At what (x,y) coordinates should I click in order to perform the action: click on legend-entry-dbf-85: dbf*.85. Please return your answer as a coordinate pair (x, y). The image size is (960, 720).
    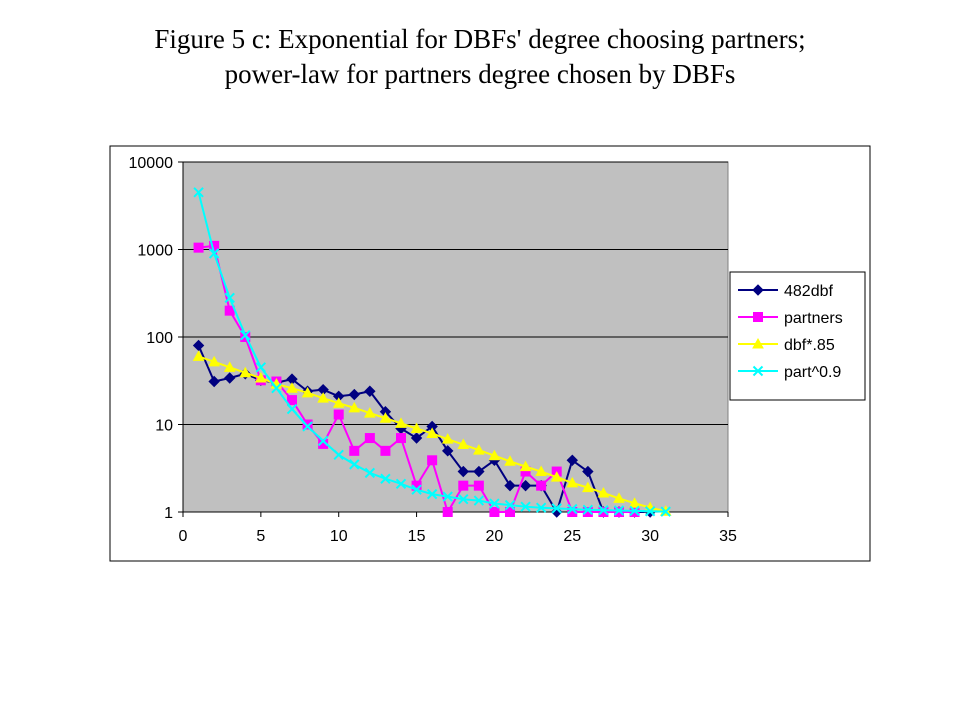
    Looking at the image, I should click on (786, 345).